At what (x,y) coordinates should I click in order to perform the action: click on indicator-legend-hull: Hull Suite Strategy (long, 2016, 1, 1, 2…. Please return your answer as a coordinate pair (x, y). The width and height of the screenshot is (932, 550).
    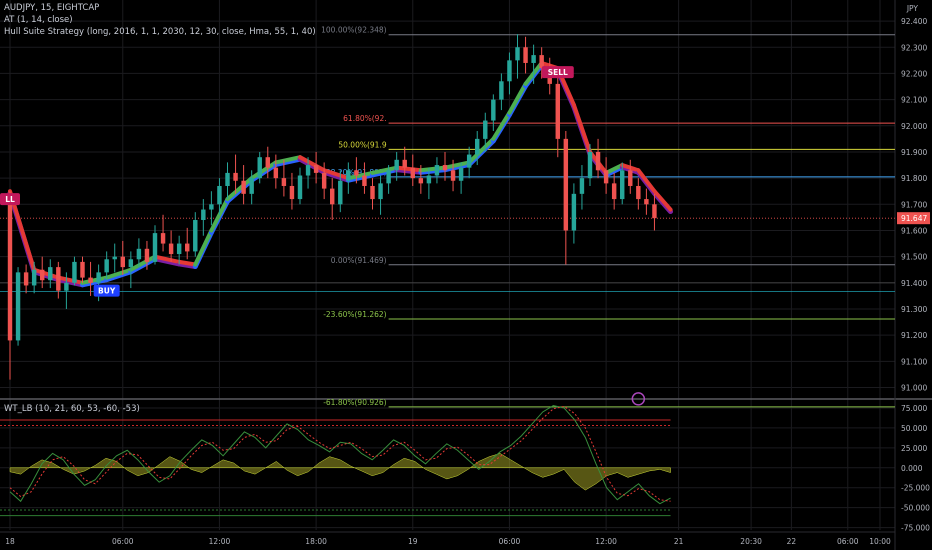
    Looking at the image, I should click on (160, 32).